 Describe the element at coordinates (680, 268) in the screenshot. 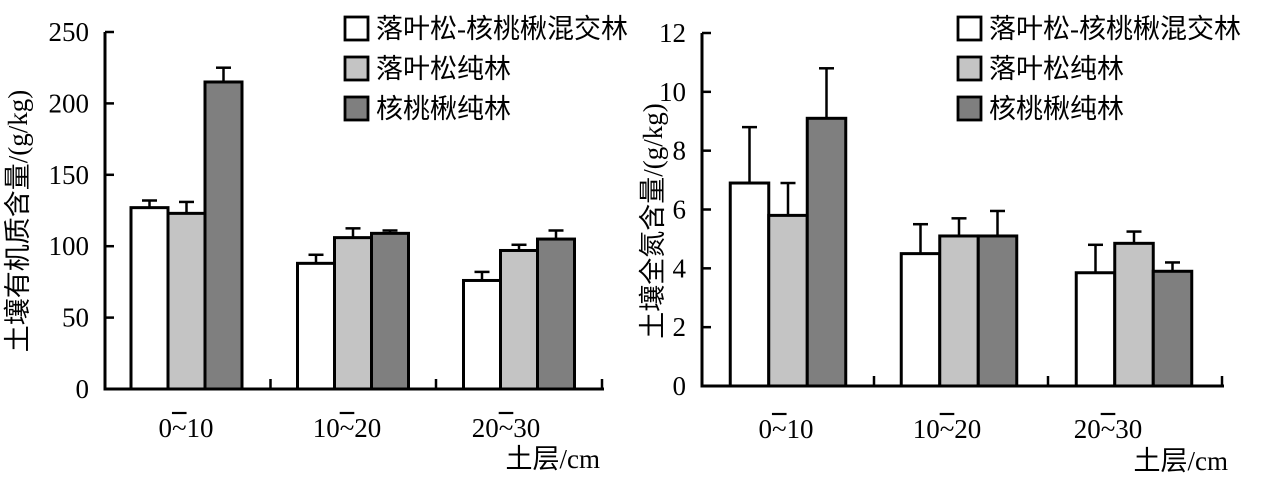

I see `y-tick-label: 4` at that location.